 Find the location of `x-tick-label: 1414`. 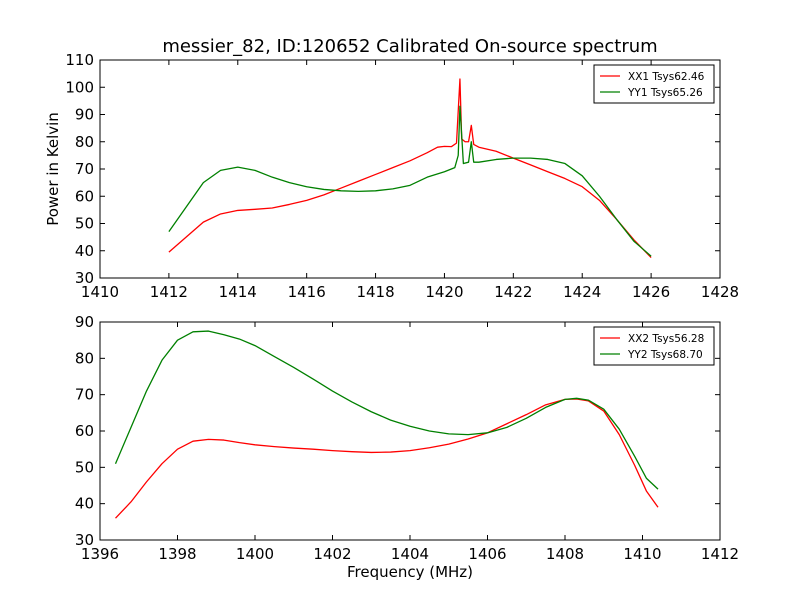

x-tick-label: 1414 is located at coordinates (238, 292).